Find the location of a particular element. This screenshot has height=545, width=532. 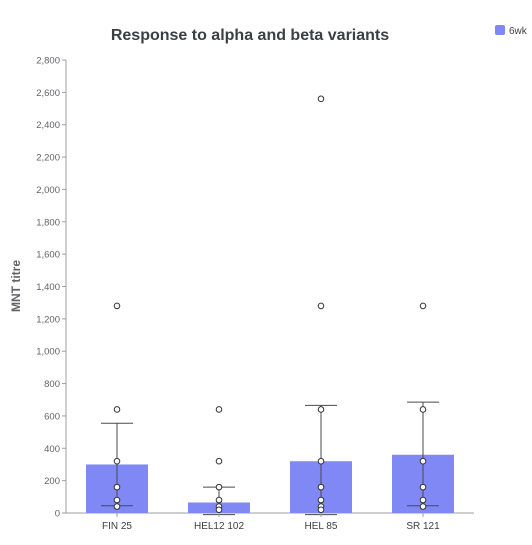

x-tick-label: FIN 25 is located at coordinates (117, 526).